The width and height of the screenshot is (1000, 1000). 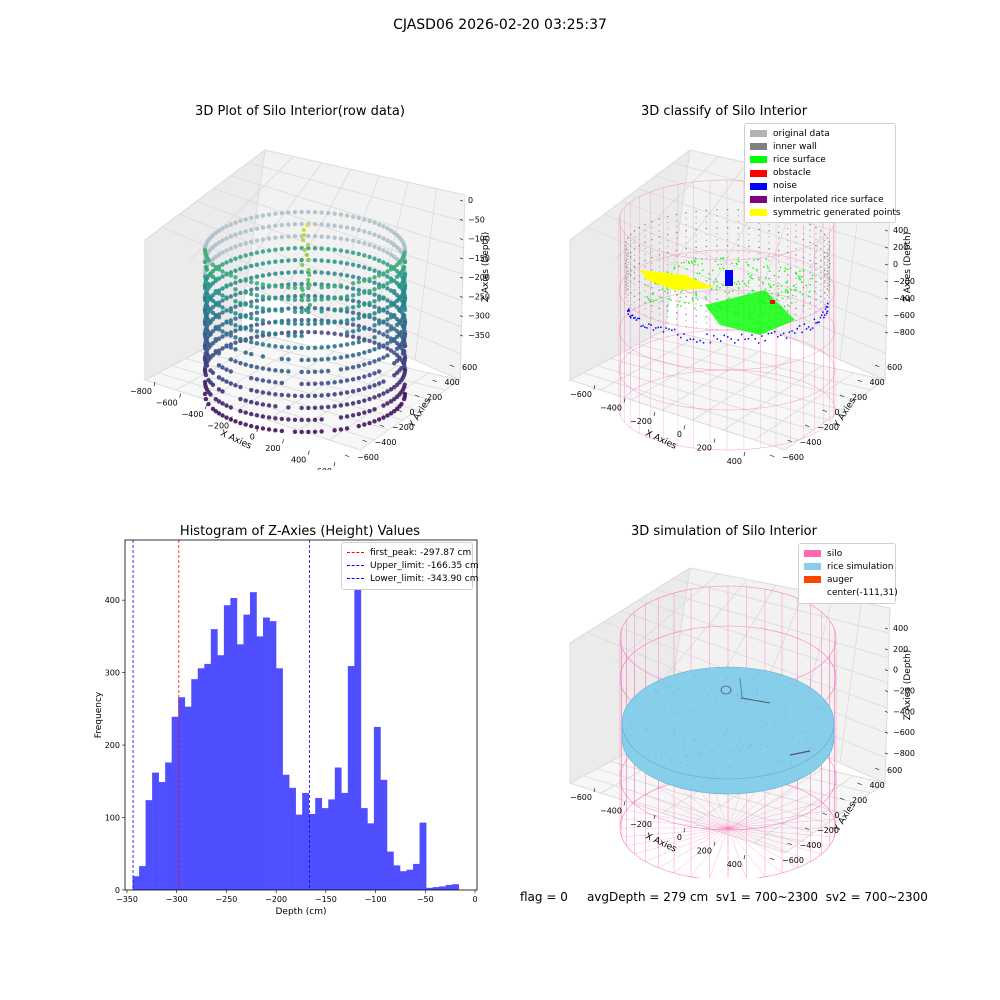 What do you see at coordinates (641, 824) in the screenshot?
I see `x-tick-label: −200` at bounding box center [641, 824].